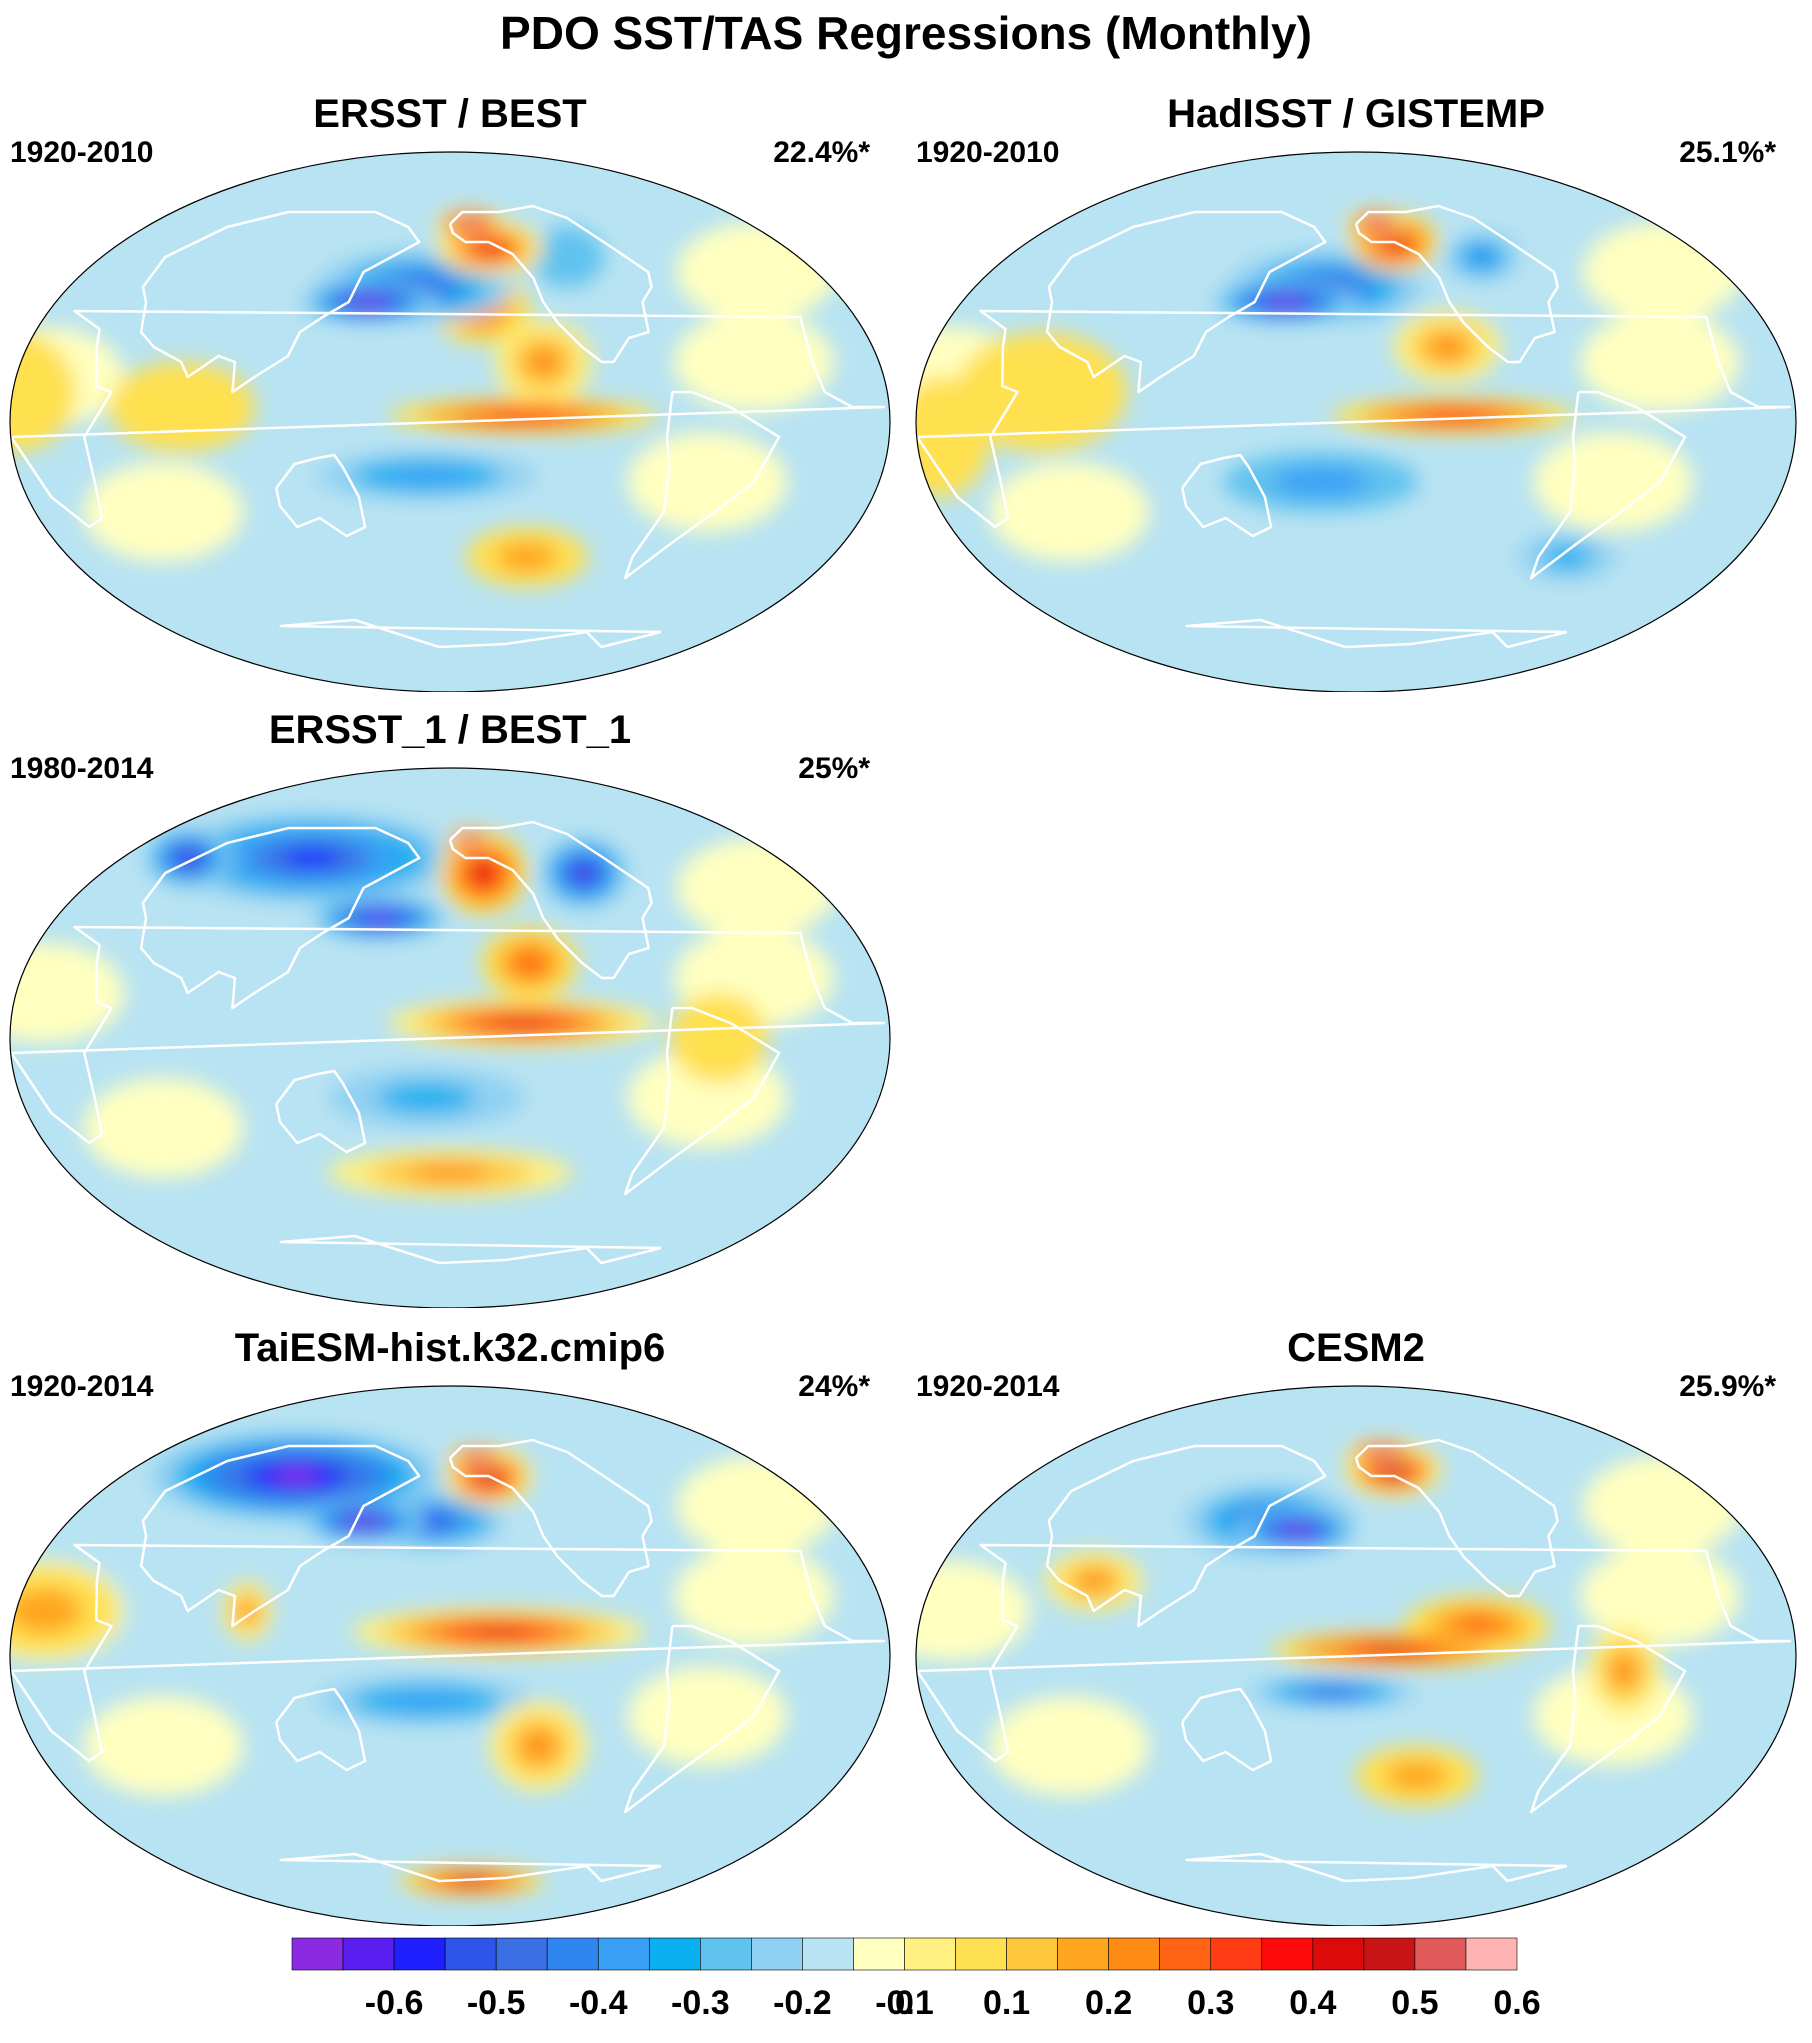 Image resolution: width=1812 pixels, height=2043 pixels. I want to click on map-panel-hadisst-gistemp: HadISST / GISTEMP 1920-2010 25.1%*, so click(1356, 392).